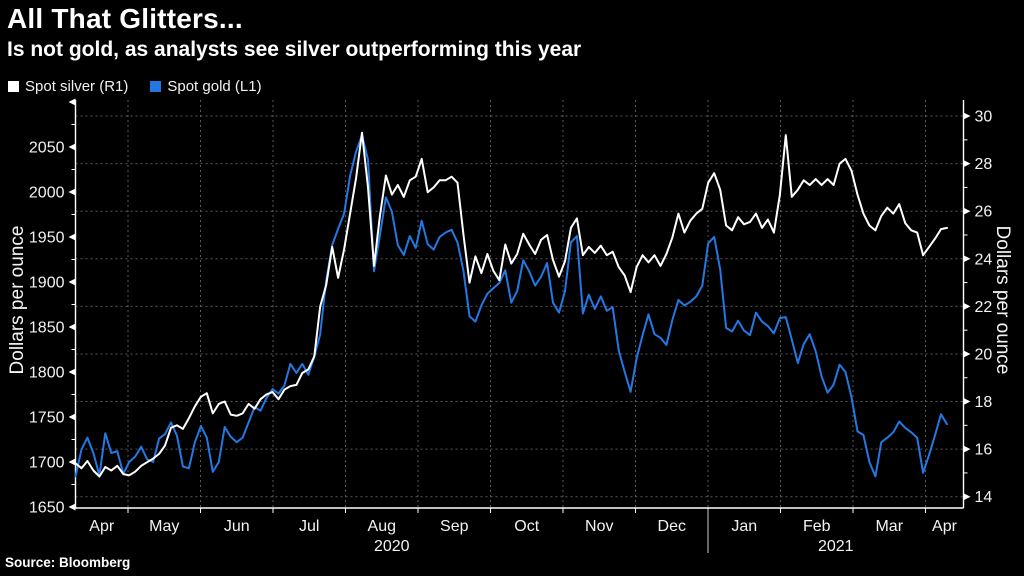 The width and height of the screenshot is (1024, 576). I want to click on month-label: Sep, so click(454, 526).